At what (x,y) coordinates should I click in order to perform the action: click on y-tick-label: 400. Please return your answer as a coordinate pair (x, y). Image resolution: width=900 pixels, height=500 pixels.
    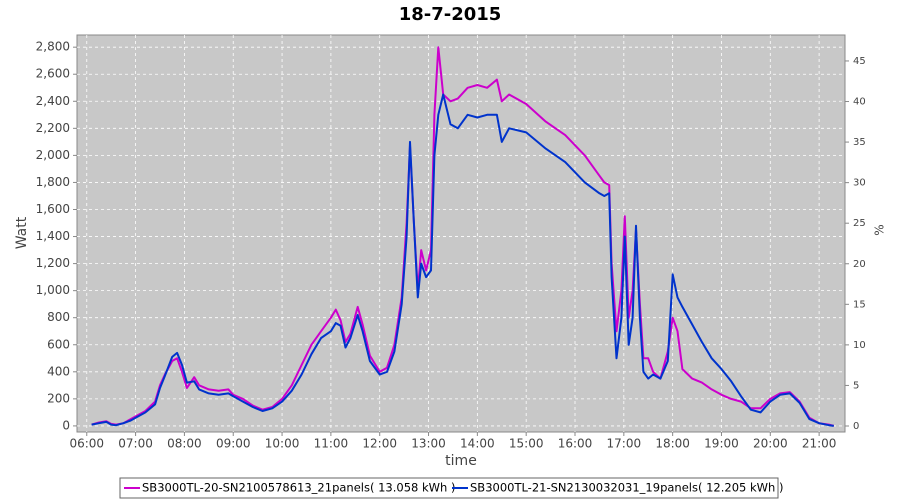
    Looking at the image, I should click on (58, 371).